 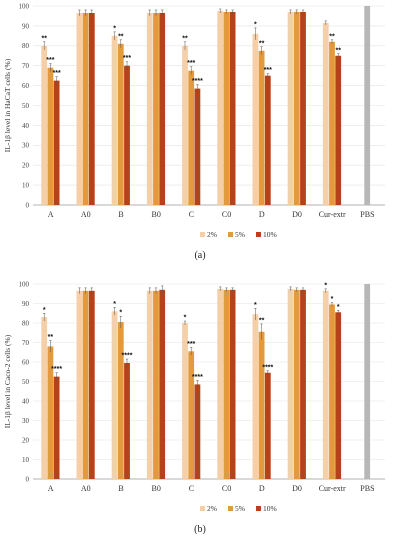 I want to click on y-tick-label: 90, so click(x=26, y=304).